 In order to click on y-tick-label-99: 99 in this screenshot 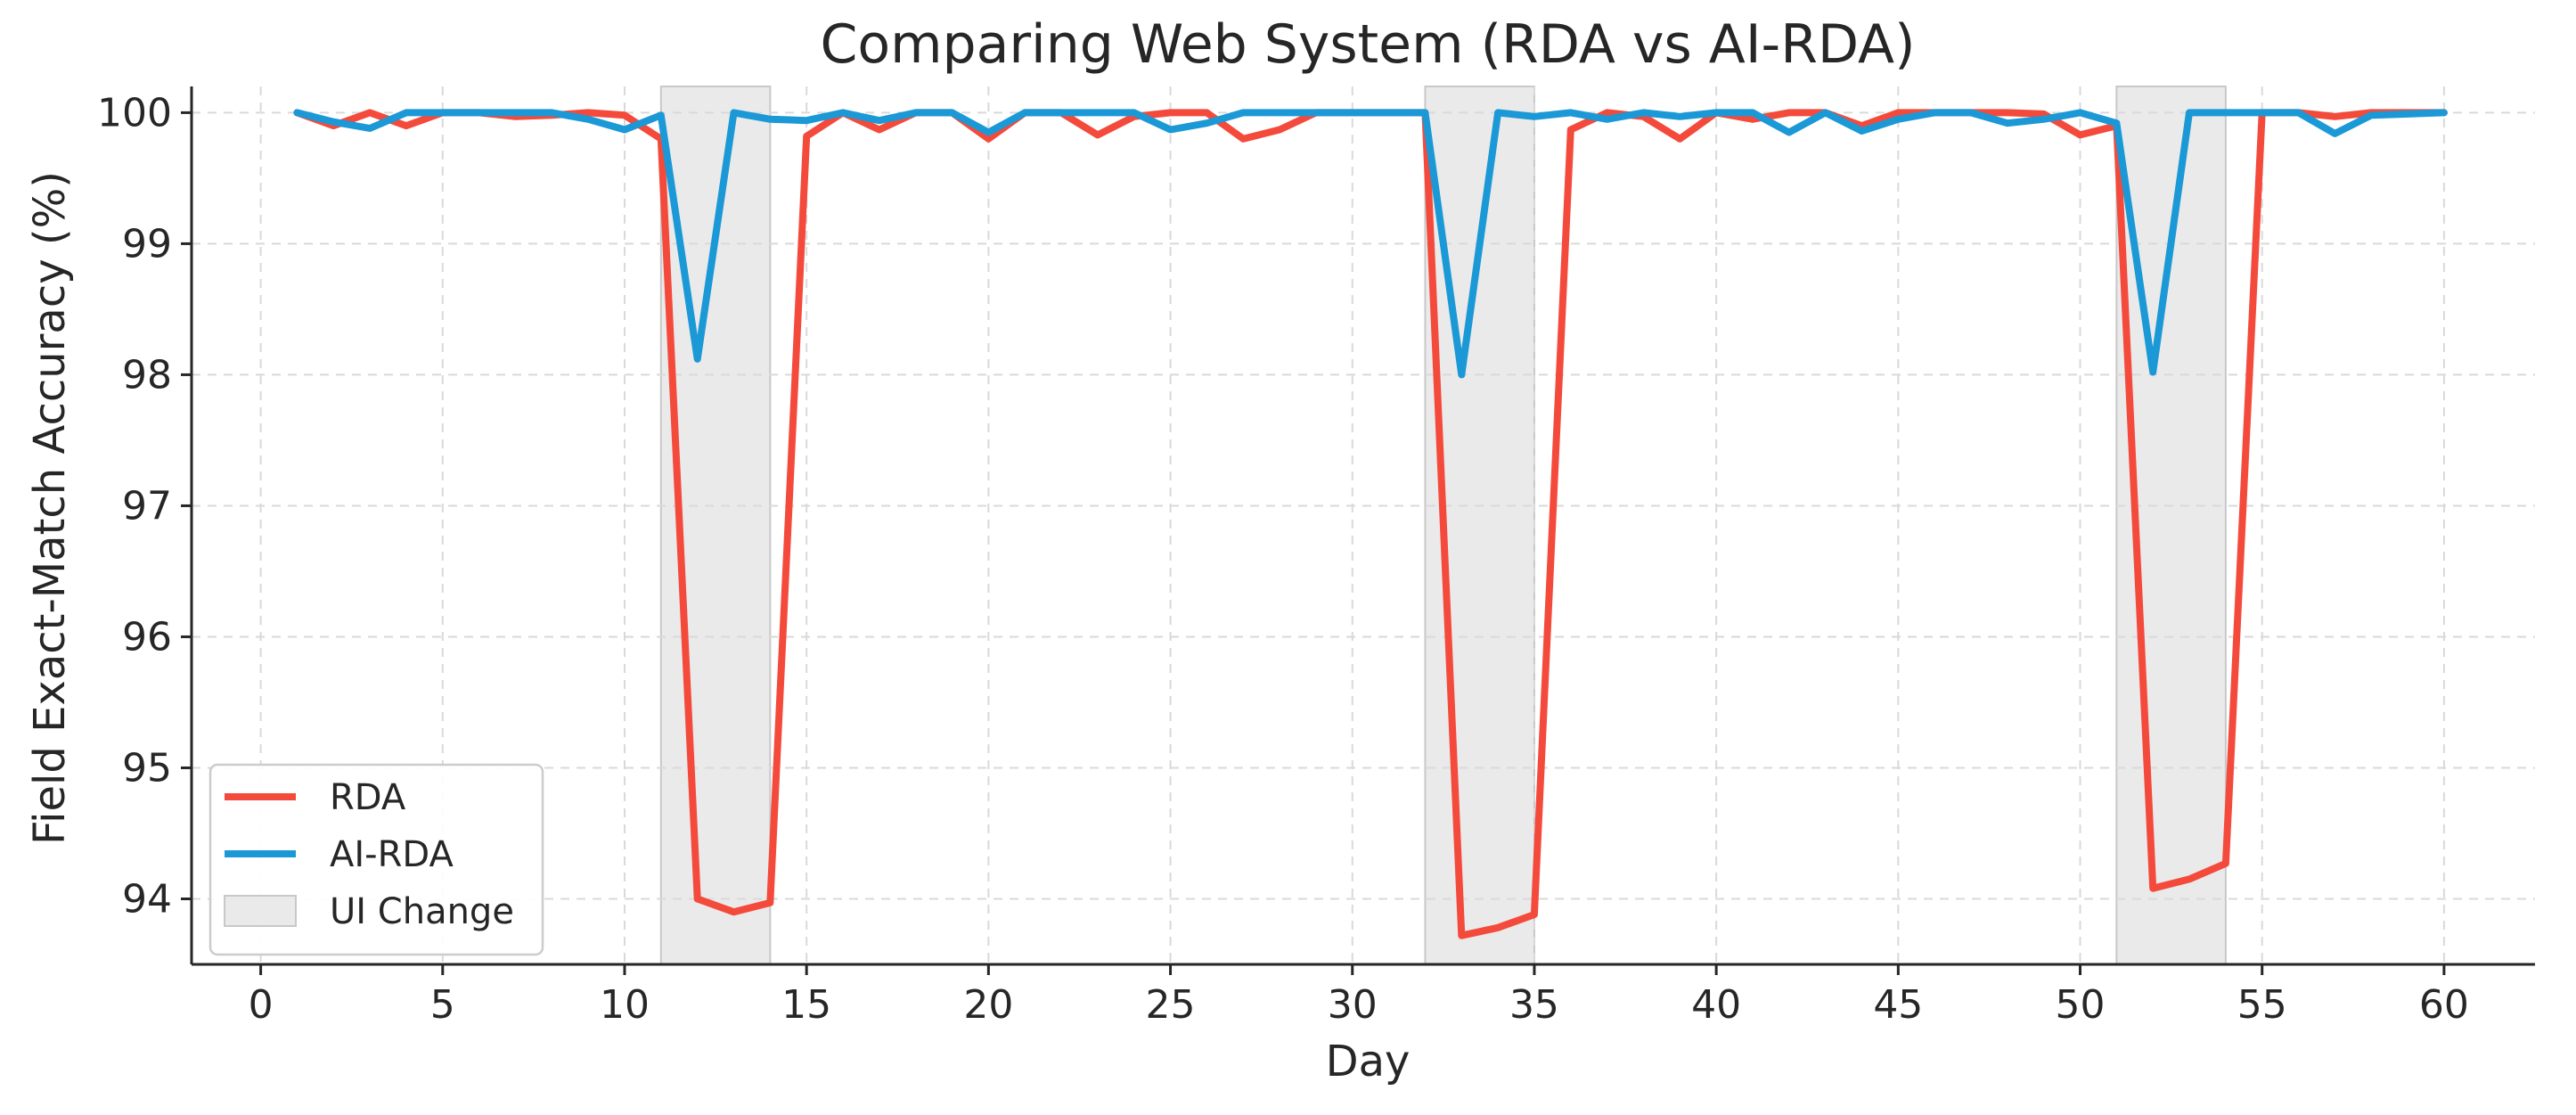, I will do `click(147, 244)`.